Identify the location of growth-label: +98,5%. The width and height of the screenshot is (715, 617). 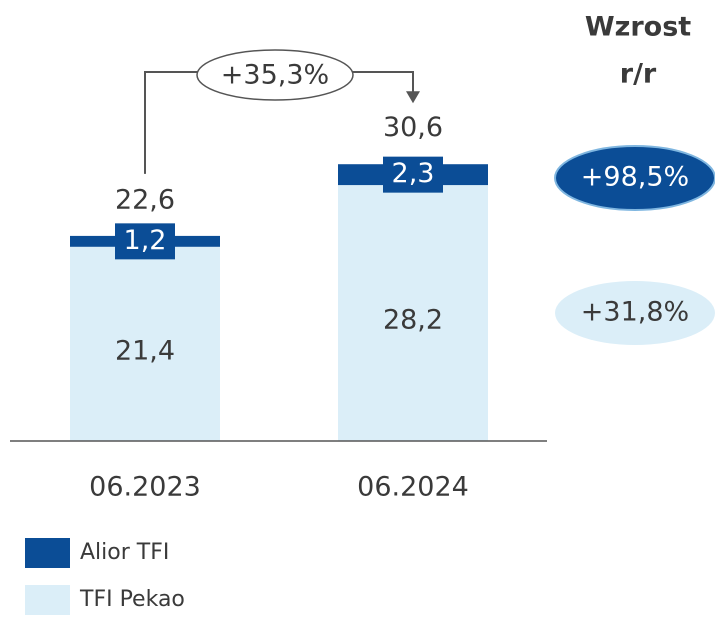
(635, 177).